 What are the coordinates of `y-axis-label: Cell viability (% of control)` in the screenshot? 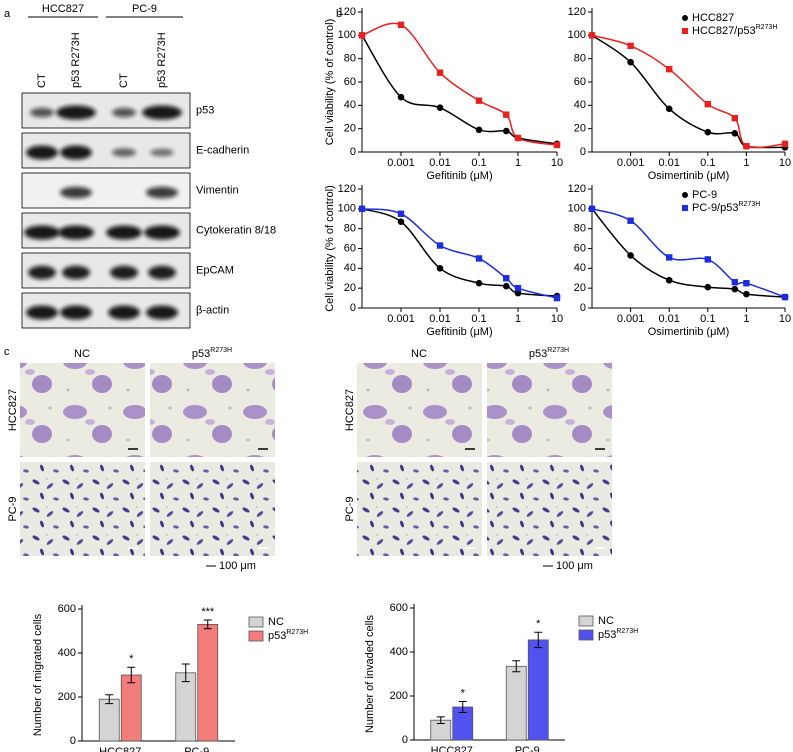 It's located at (330, 82).